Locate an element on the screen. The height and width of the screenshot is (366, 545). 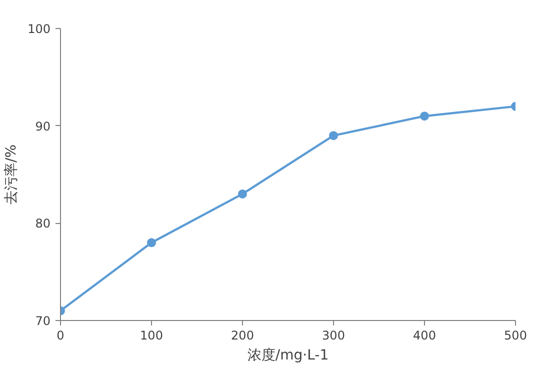
x-tick-label: 200 is located at coordinates (242, 335).